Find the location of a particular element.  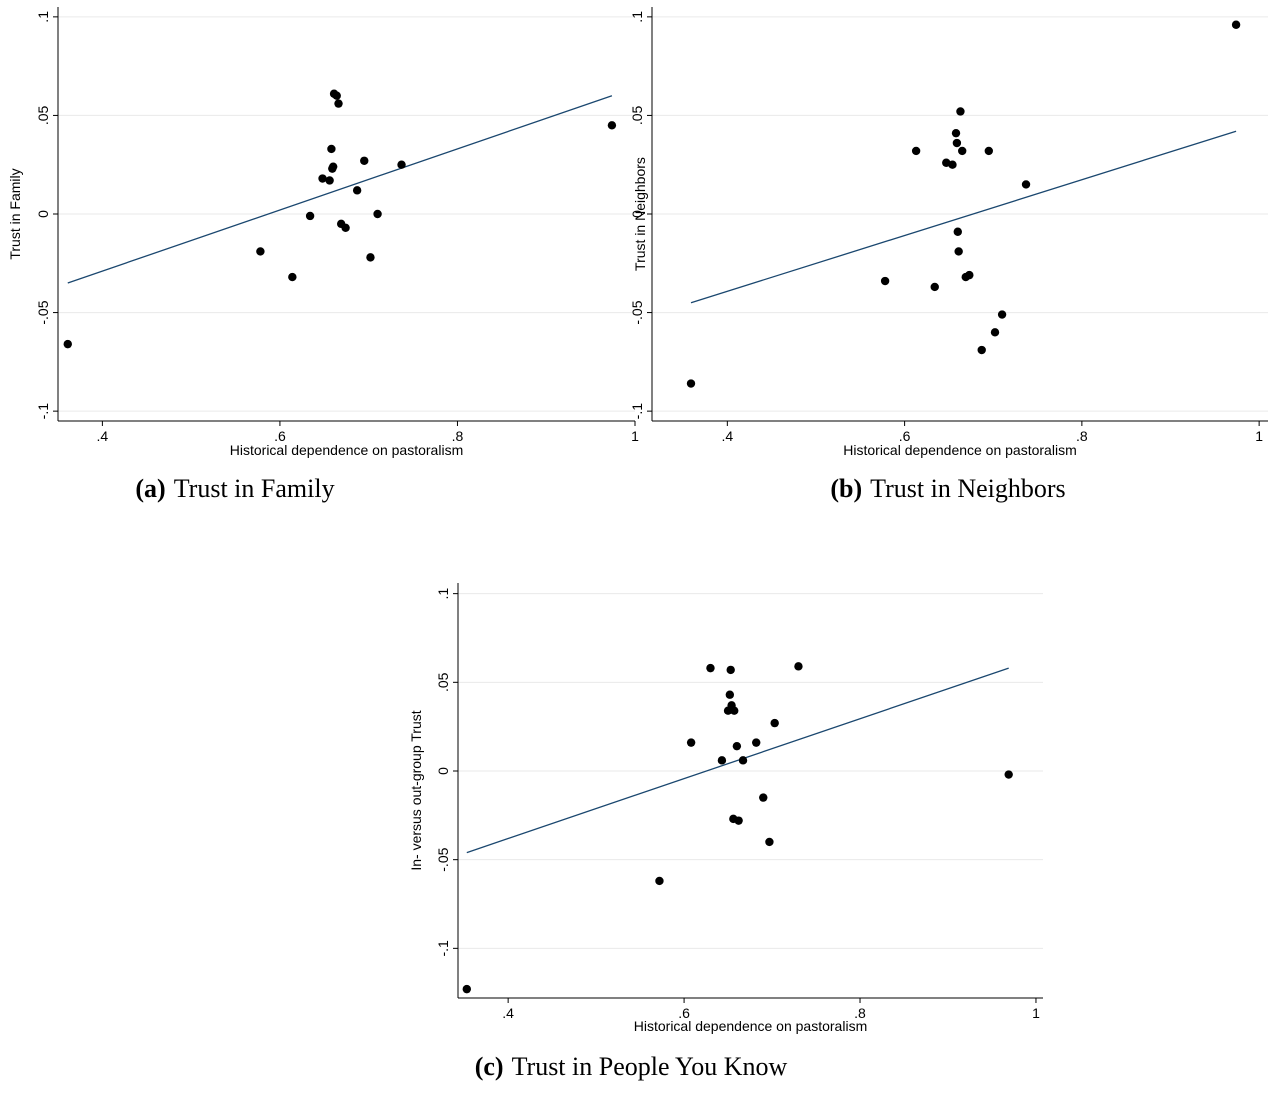

caption-text: Trust in People You Know is located at coordinates (650, 1066).